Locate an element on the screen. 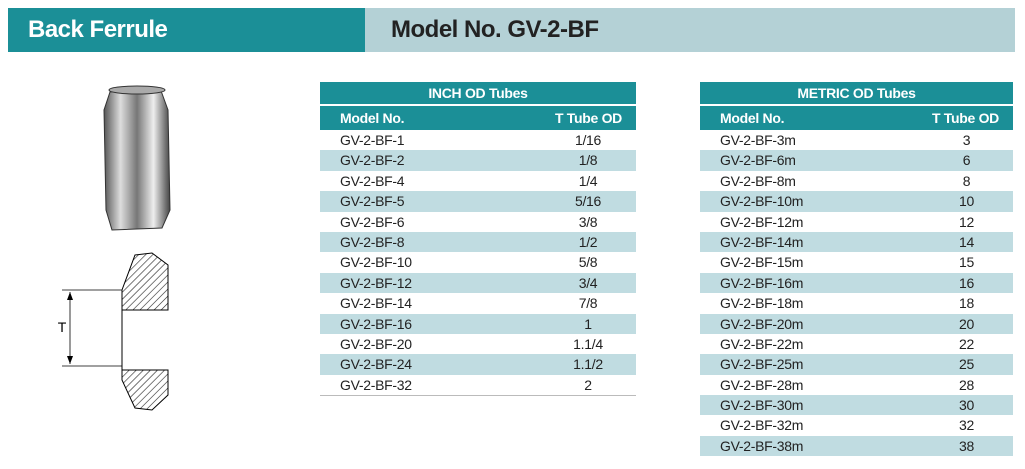 The height and width of the screenshot is (469, 1025). table-cell: GV-2-BF-16m is located at coordinates (762, 282).